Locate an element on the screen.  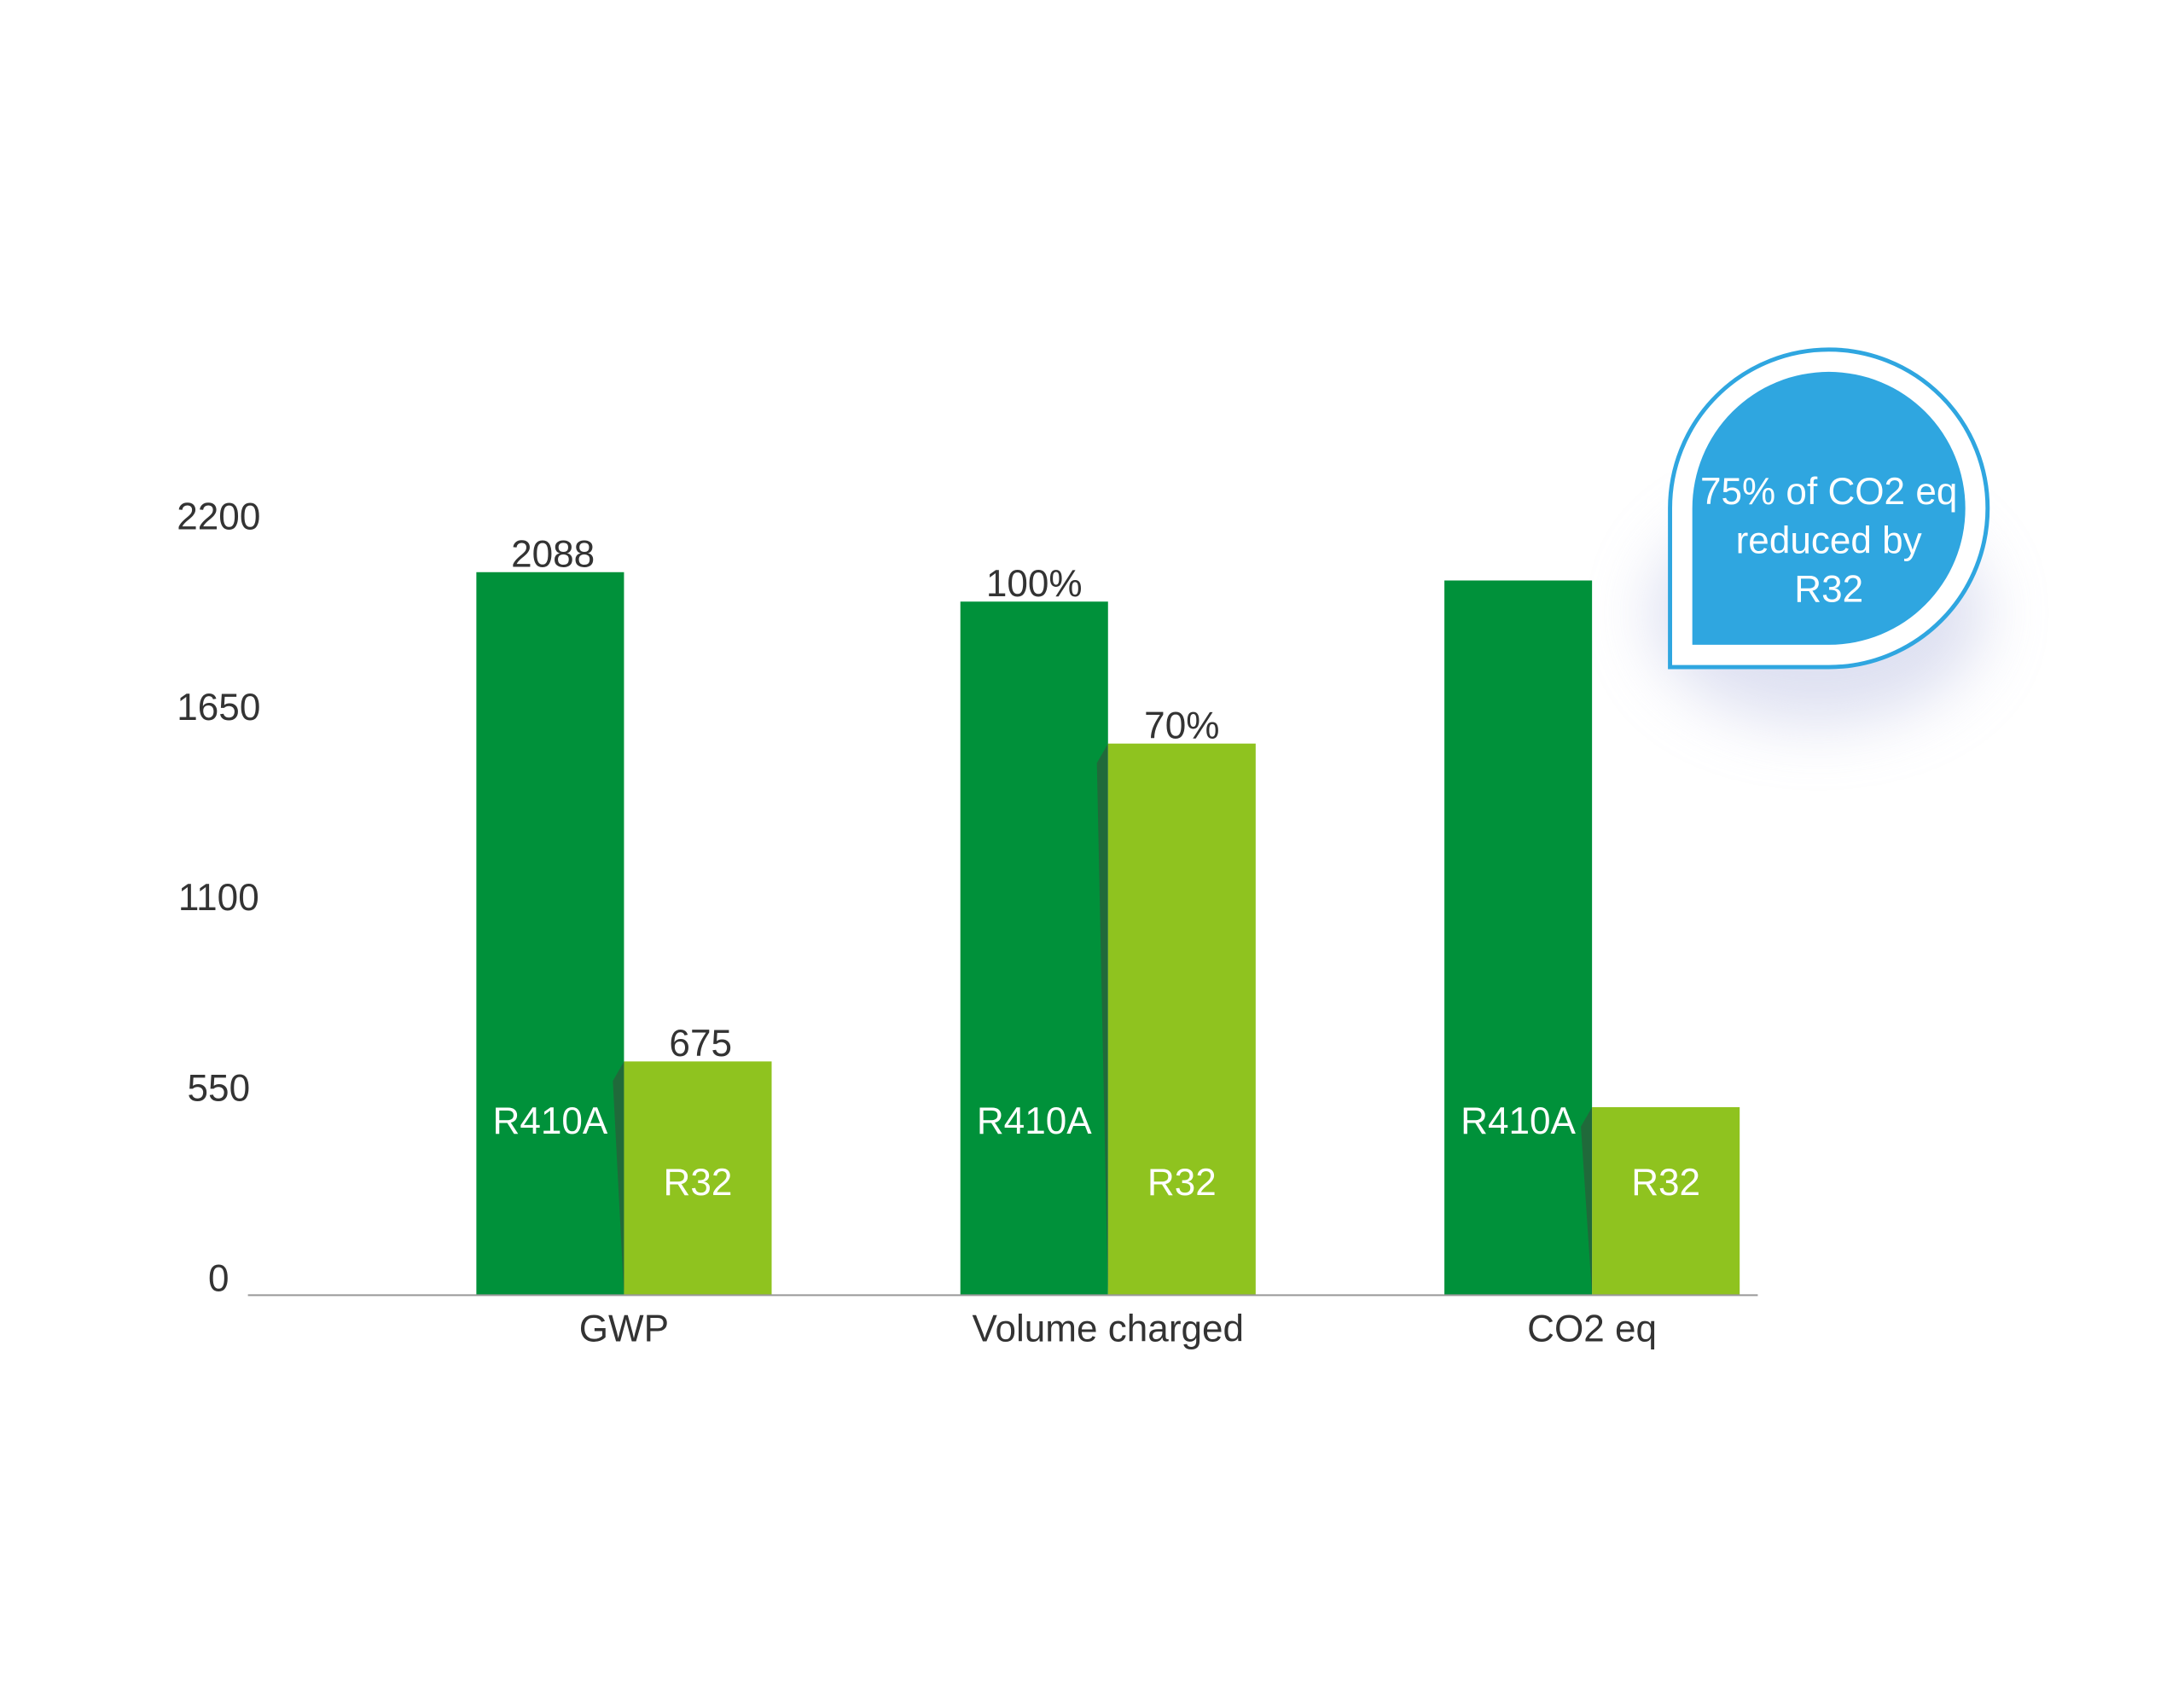
callout-text: reduced by is located at coordinates (1829, 540).